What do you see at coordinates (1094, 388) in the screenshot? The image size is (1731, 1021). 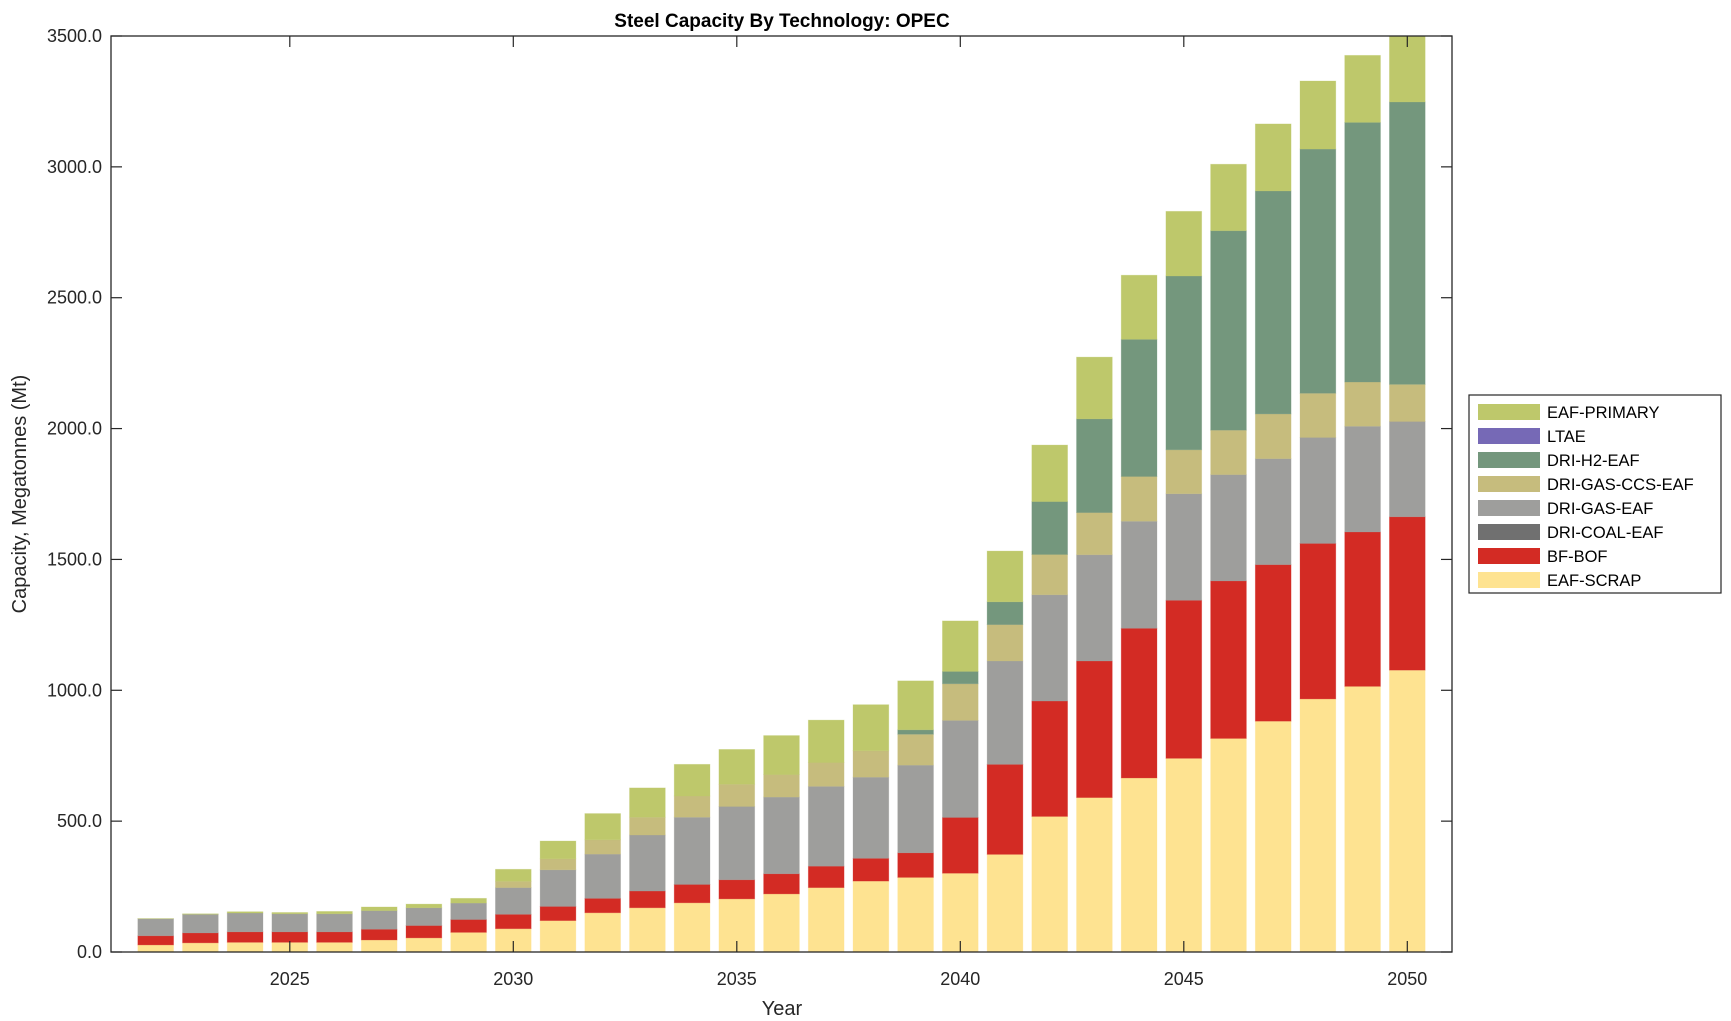 I see `bar-segment-eaf-primary-2043` at bounding box center [1094, 388].